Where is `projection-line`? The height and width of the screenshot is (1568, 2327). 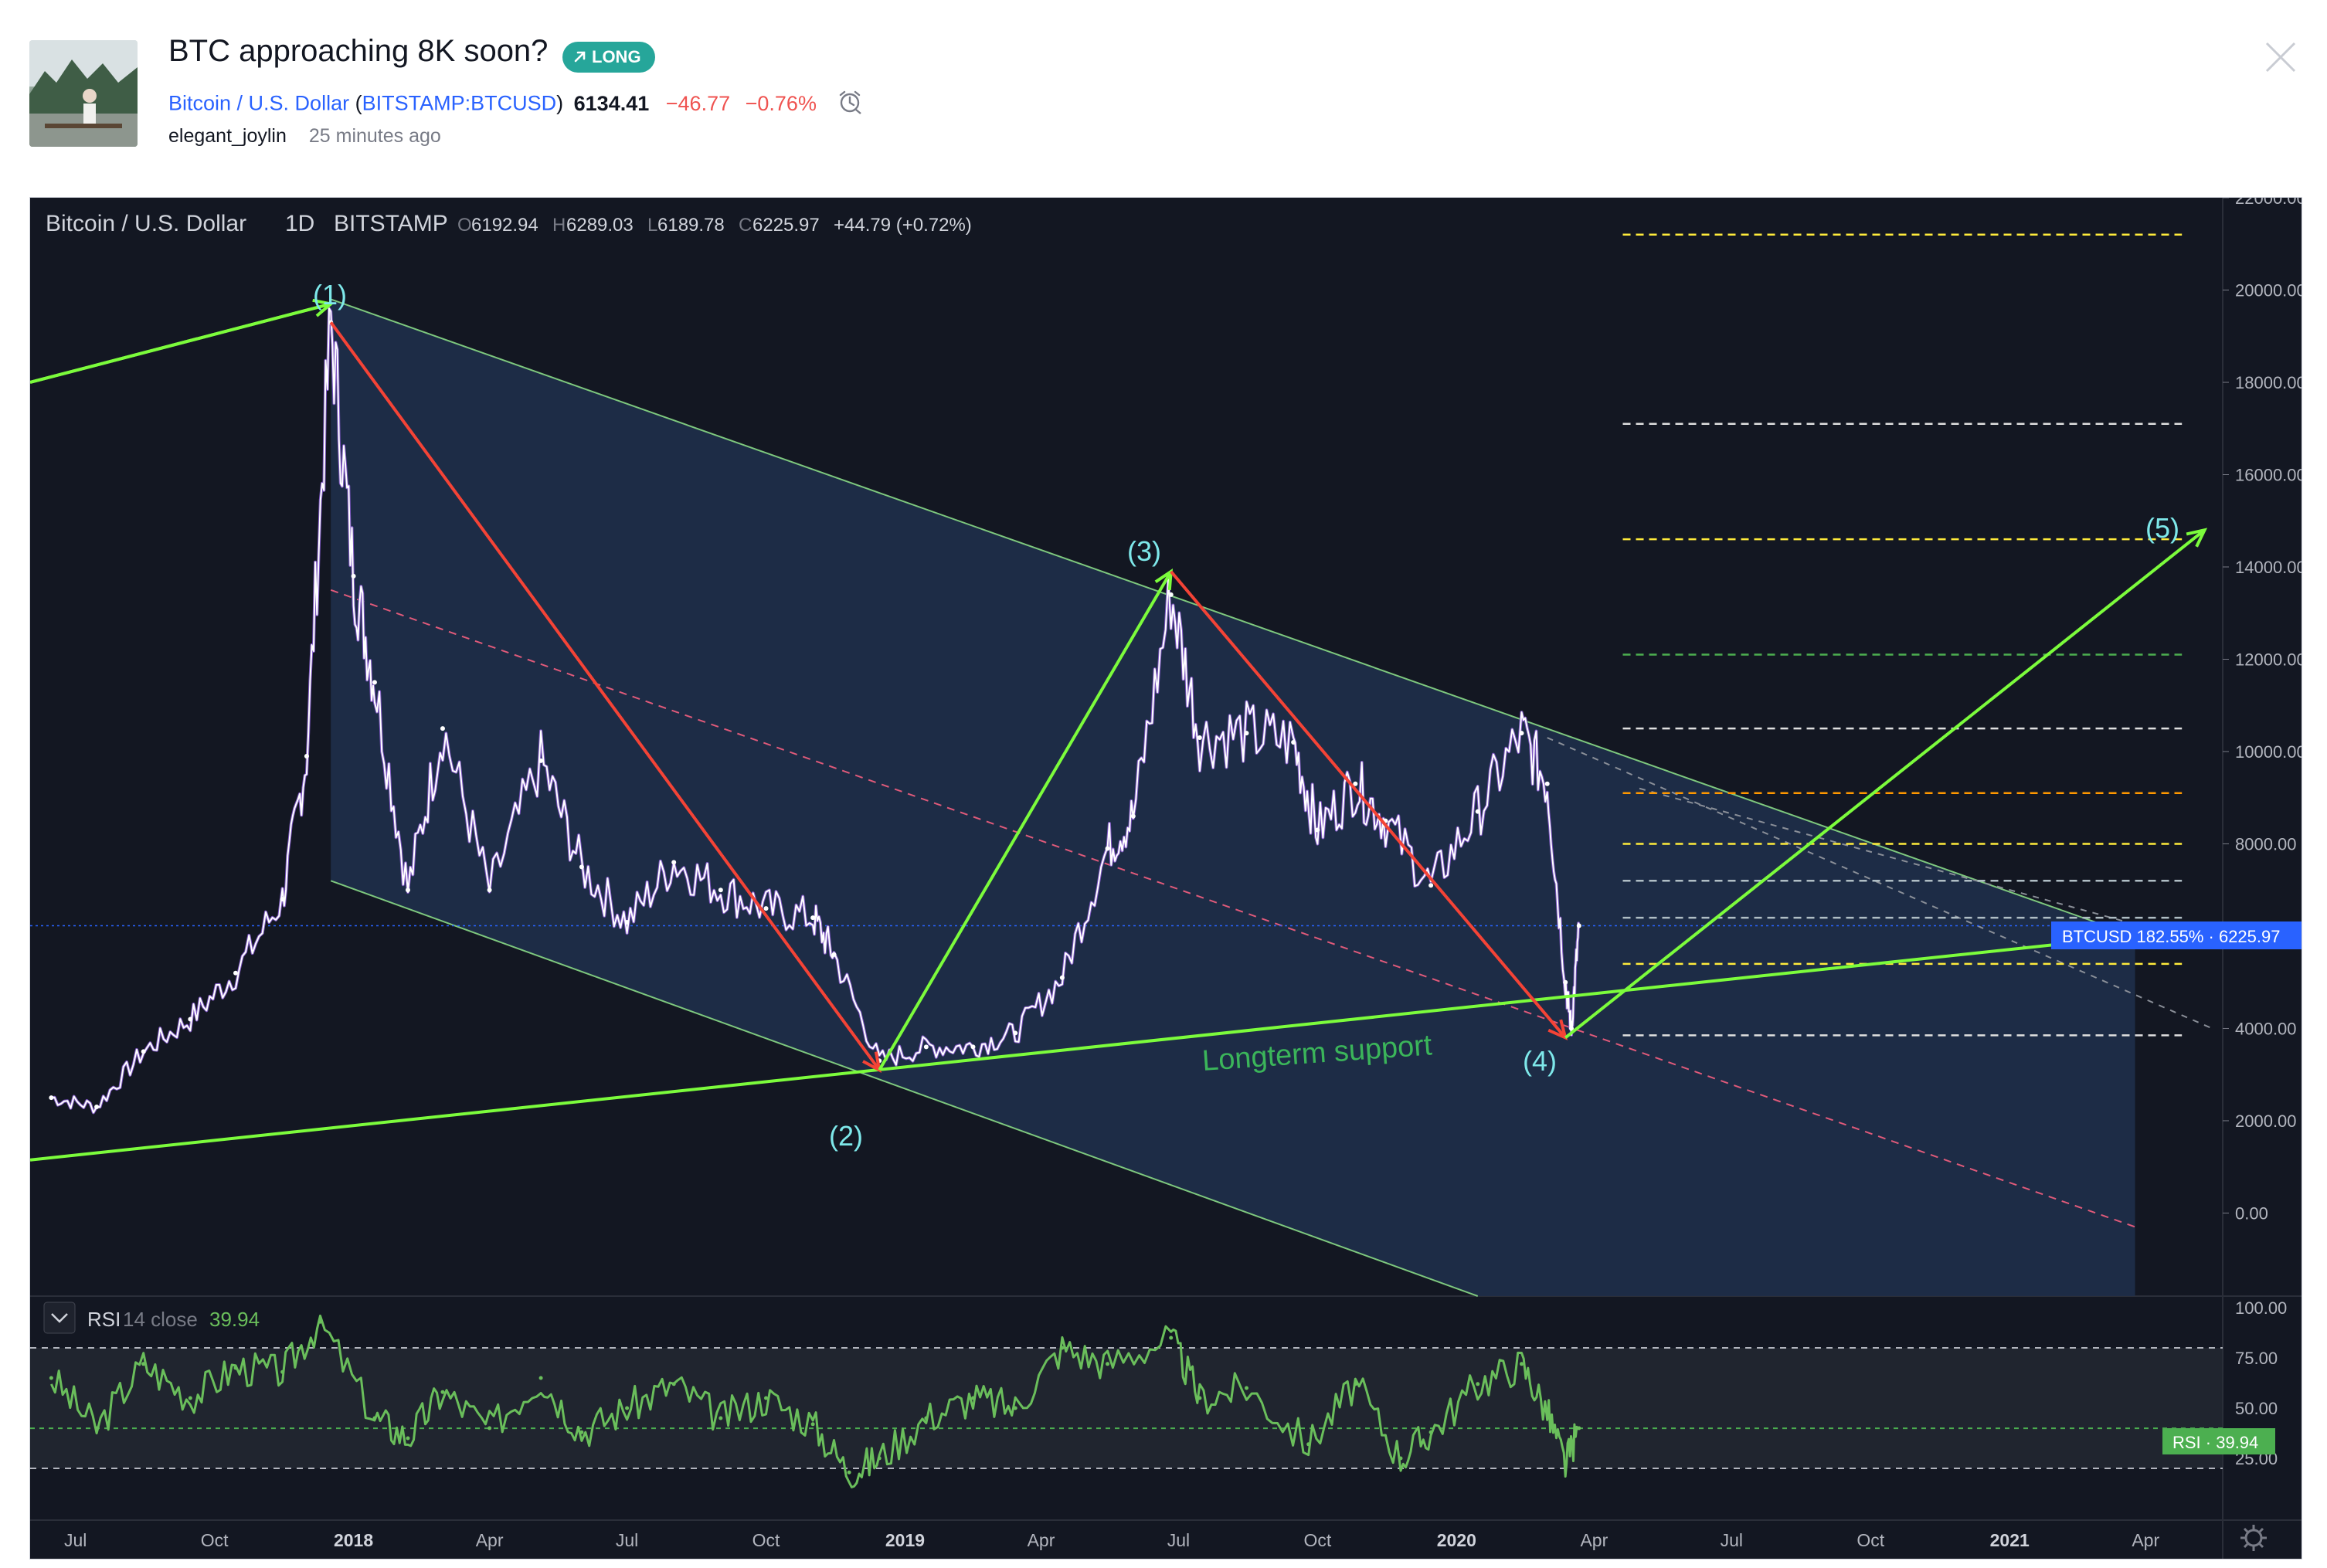
projection-line is located at coordinates (1926, 866).